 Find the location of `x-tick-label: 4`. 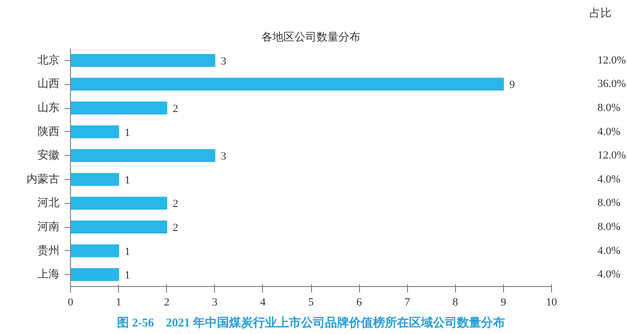

x-tick-label: 4 is located at coordinates (263, 302).